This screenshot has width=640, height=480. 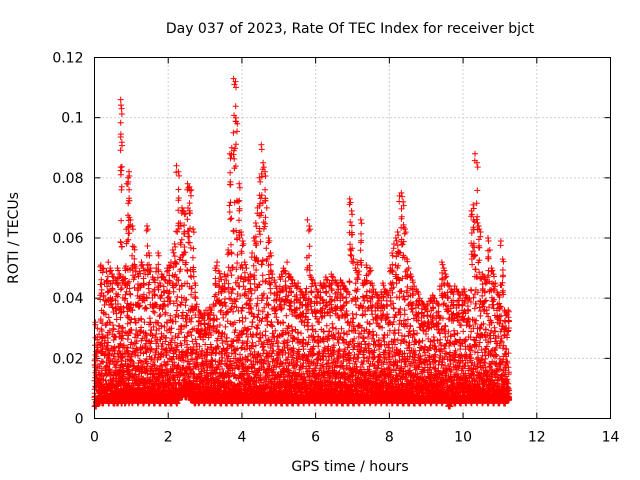 What do you see at coordinates (389, 438) in the screenshot?
I see `x-tick-label: 8` at bounding box center [389, 438].